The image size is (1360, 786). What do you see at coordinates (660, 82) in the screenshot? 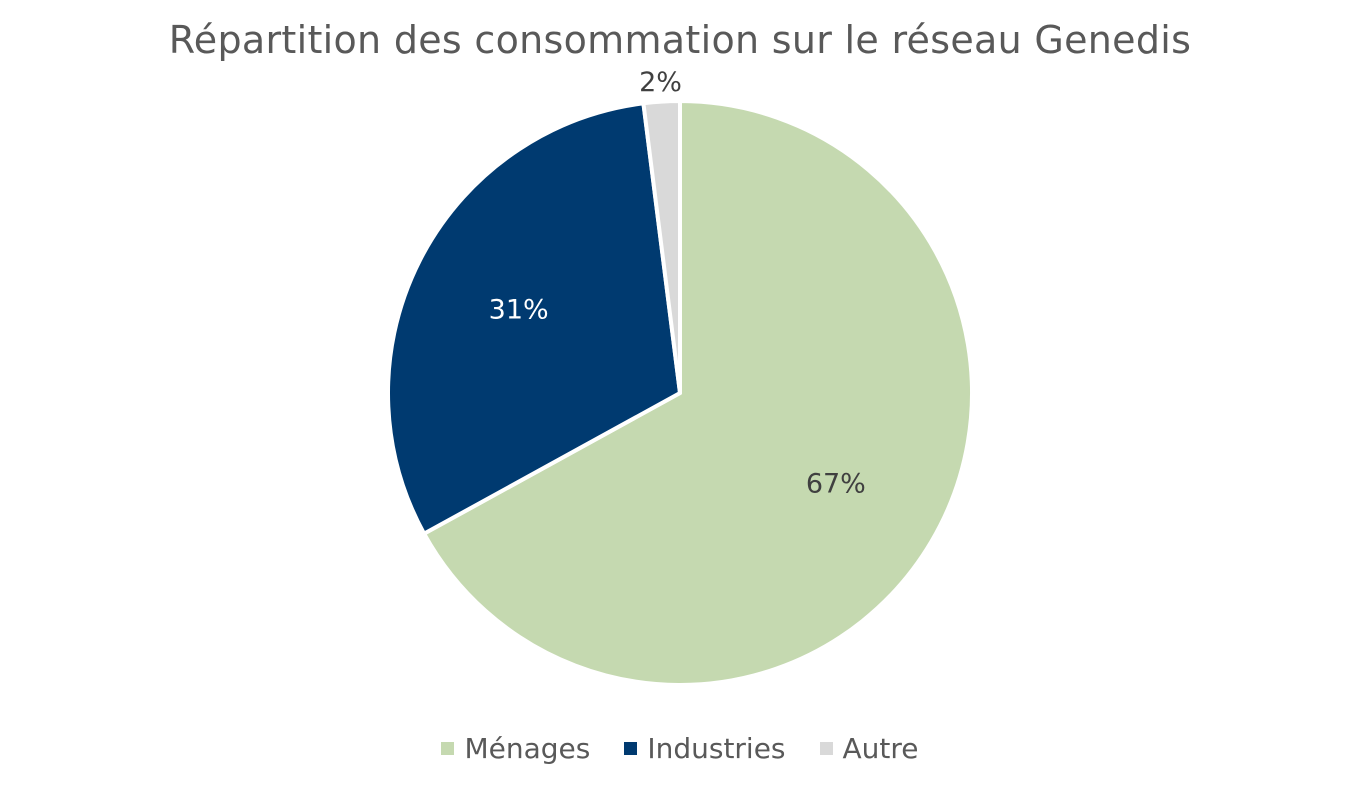
I see `data-label-3: 2%` at bounding box center [660, 82].